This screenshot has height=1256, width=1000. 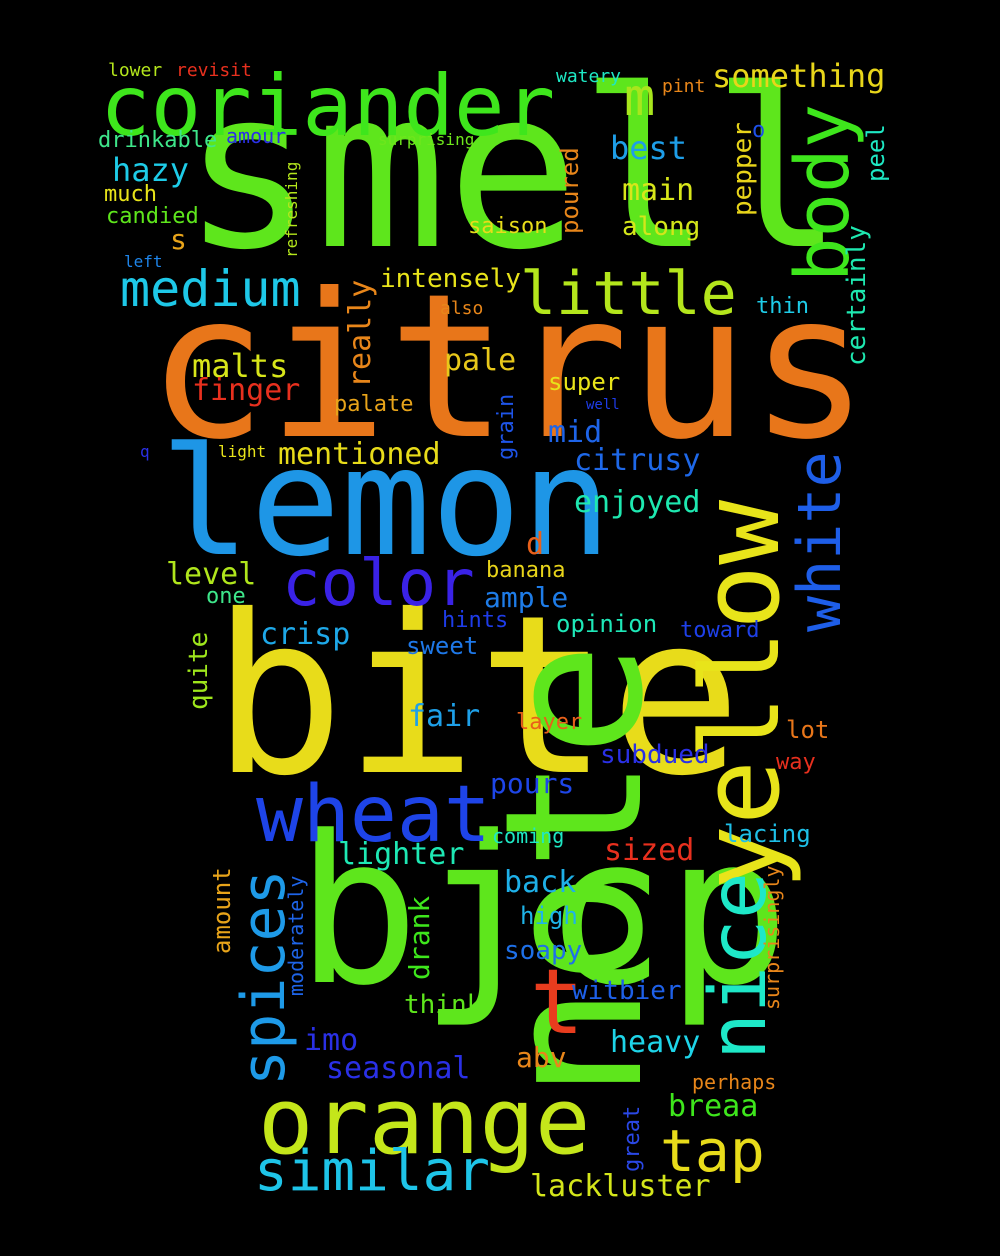 What do you see at coordinates (720, 630) in the screenshot?
I see `word-toward: toward` at bounding box center [720, 630].